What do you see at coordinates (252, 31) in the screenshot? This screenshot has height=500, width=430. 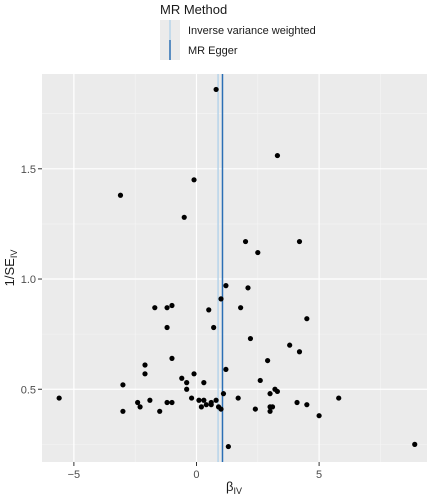 I see `legend-label-ivw: Inverse variance weighted` at bounding box center [252, 31].